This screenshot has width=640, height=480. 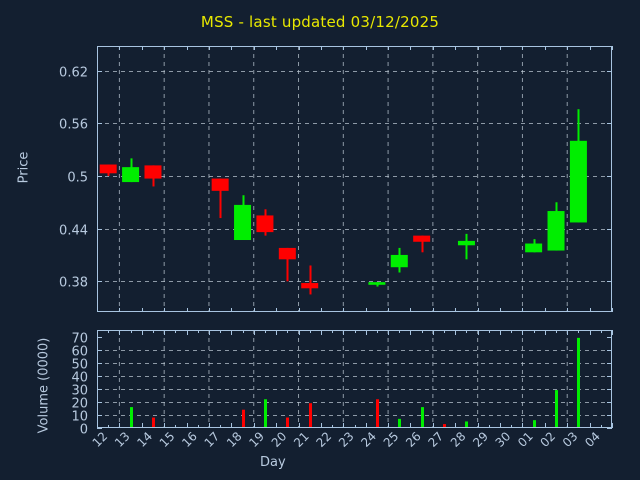 I want to click on price-tick-label: 0.38, so click(x=73, y=283).